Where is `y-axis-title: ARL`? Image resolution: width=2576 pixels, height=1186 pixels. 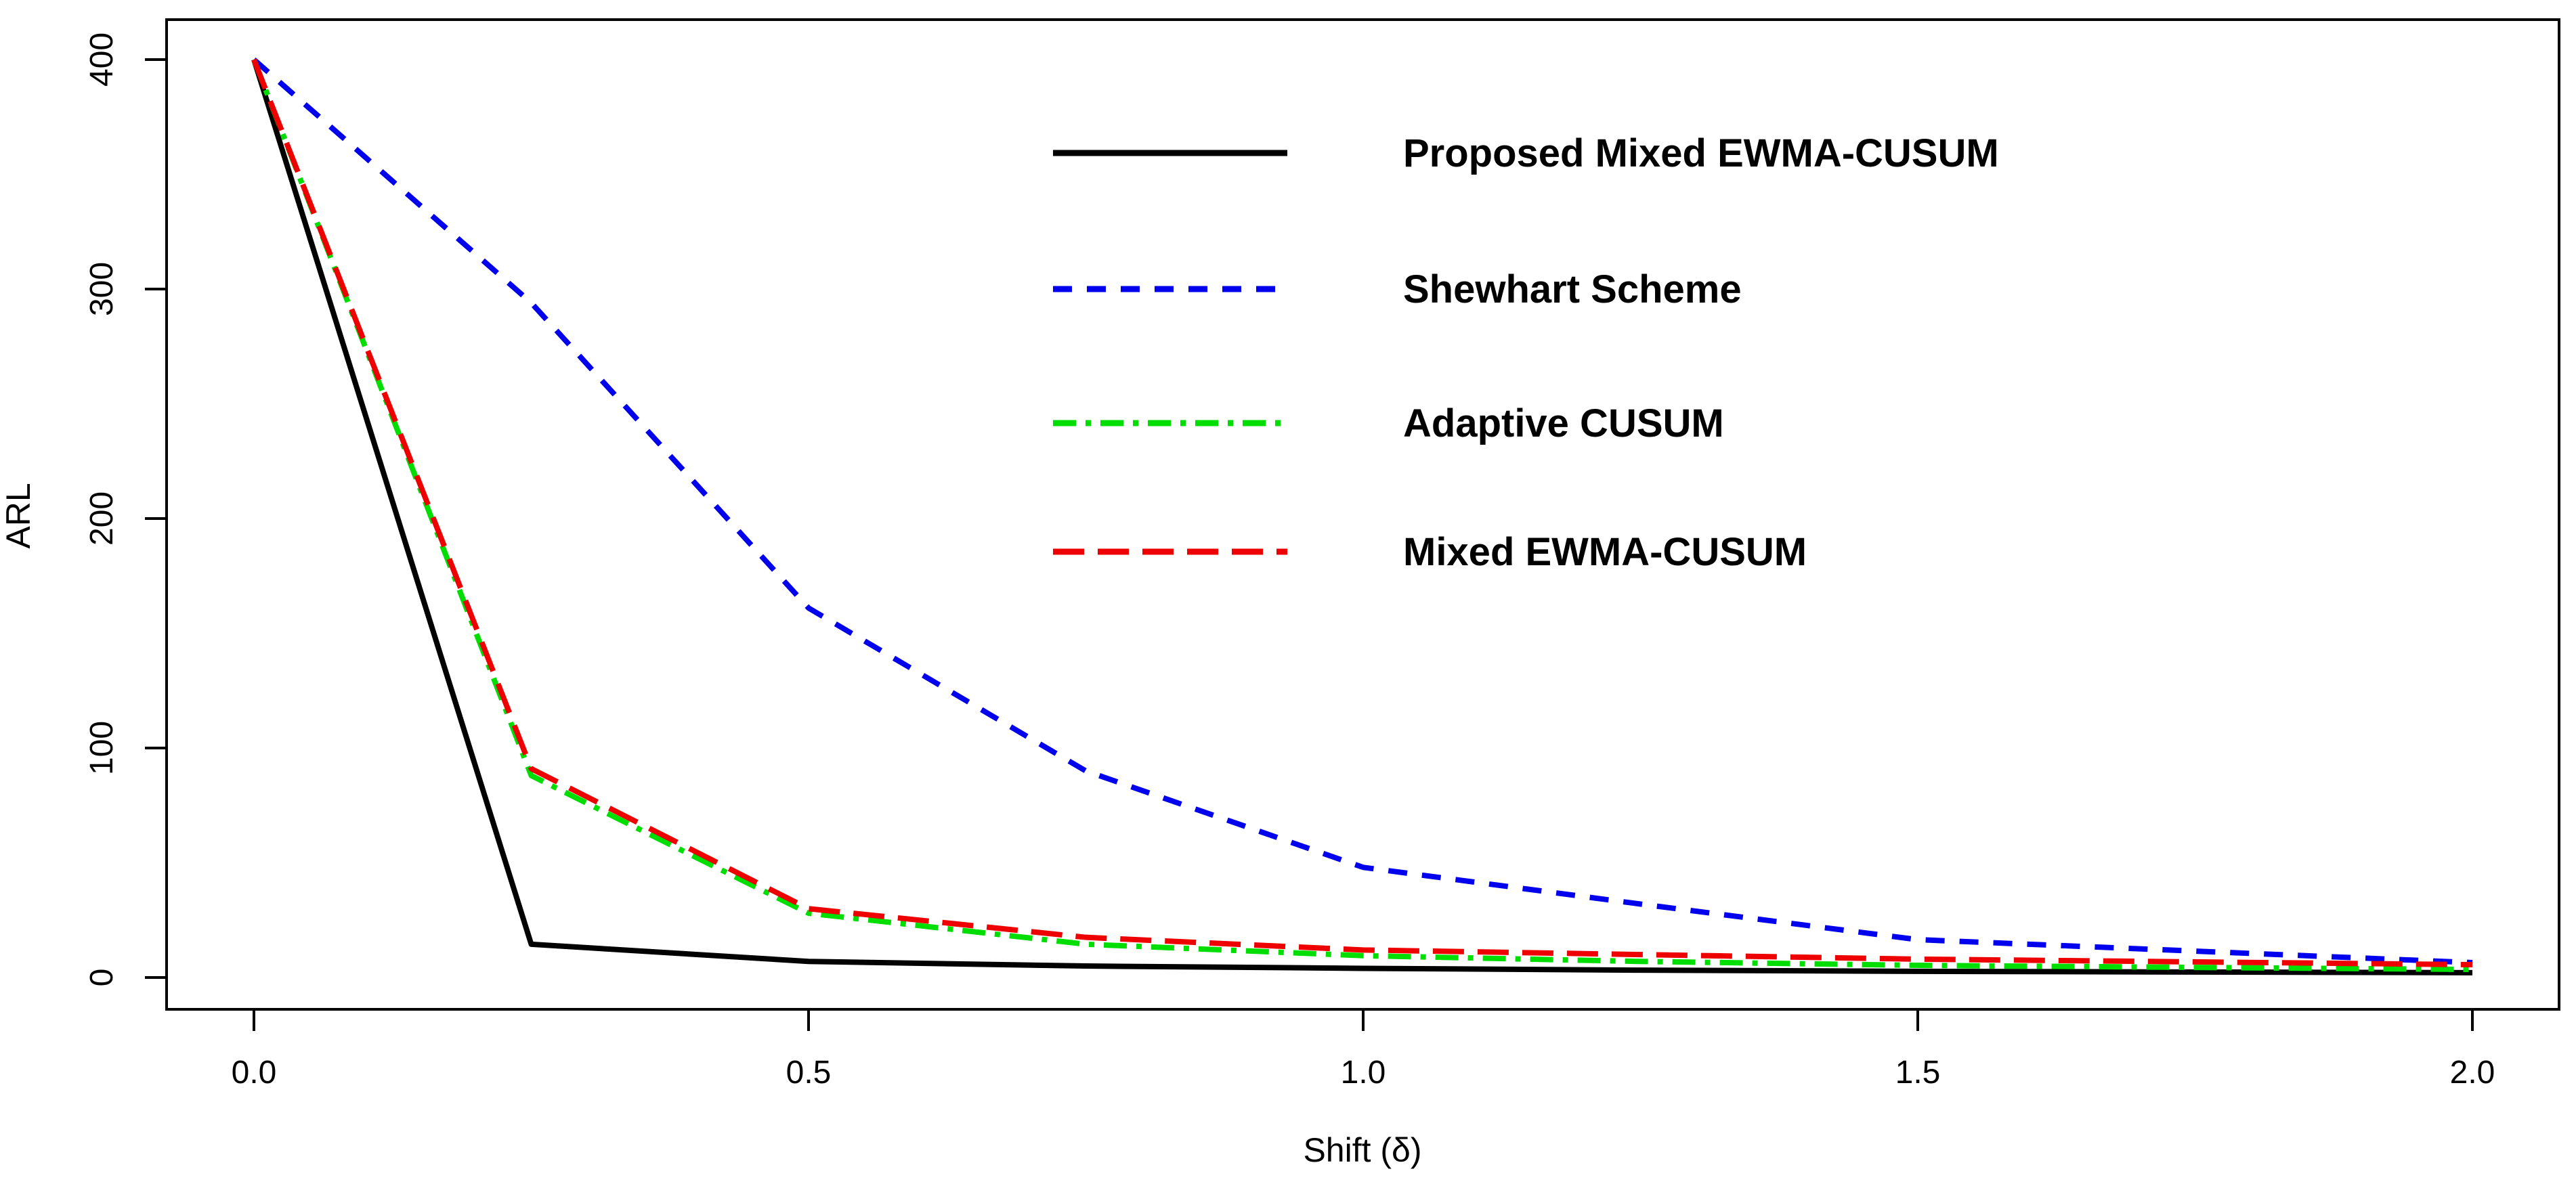
y-axis-title: ARL is located at coordinates (18, 515).